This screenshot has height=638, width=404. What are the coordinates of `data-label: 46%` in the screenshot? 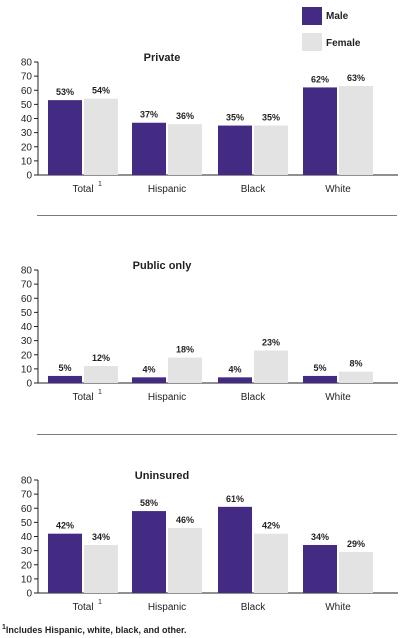 It's located at (185, 520).